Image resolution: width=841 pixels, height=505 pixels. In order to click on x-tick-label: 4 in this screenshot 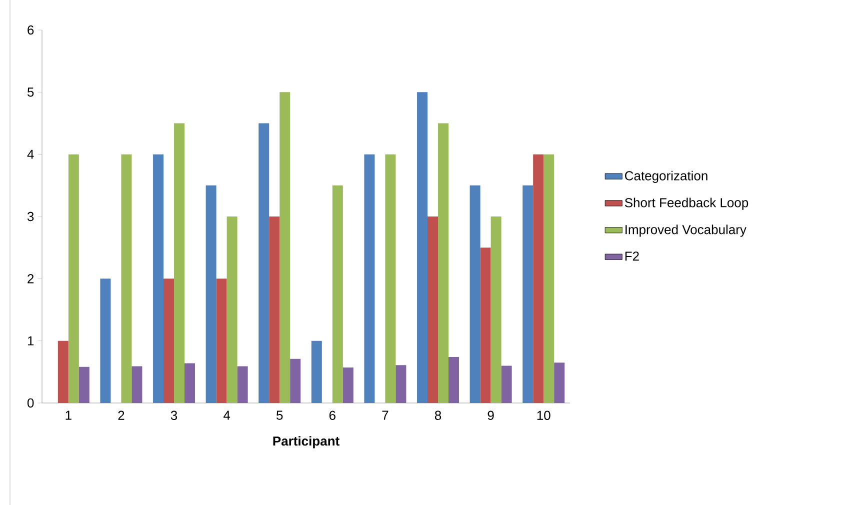, I will do `click(226, 415)`.